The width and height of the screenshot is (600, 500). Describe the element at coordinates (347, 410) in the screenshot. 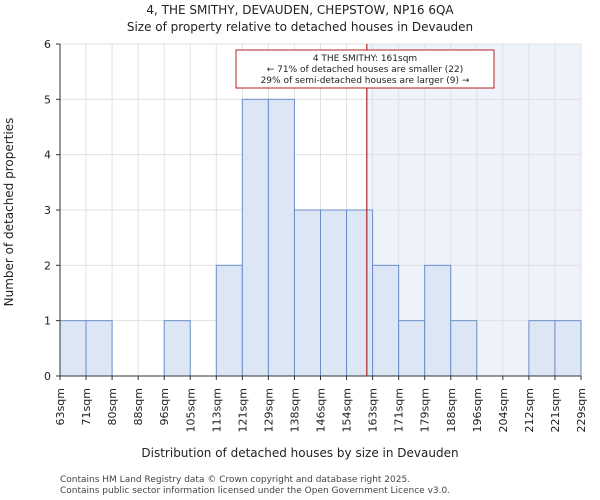

I see `x-tick-label: 154sqm` at that location.